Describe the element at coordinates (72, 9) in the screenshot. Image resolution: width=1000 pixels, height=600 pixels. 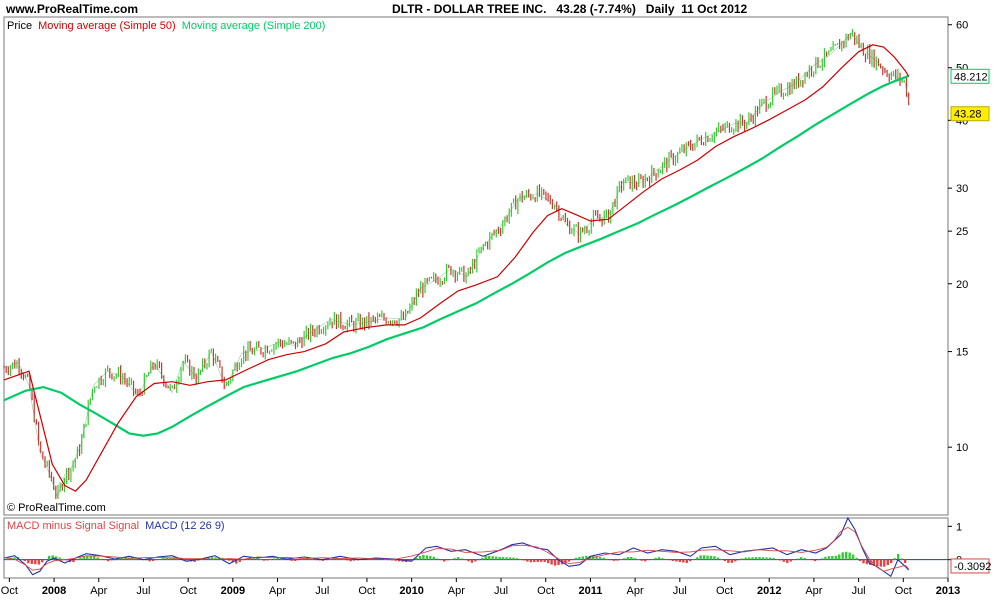
I see `site-name: www.ProRealTime.com` at that location.